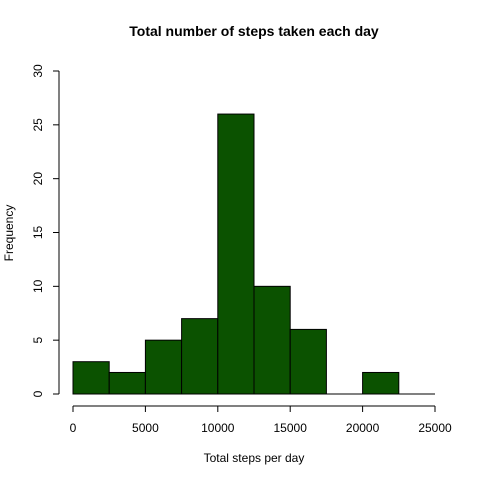 The height and width of the screenshot is (480, 480). I want to click on x-tick-label: 0, so click(73, 428).